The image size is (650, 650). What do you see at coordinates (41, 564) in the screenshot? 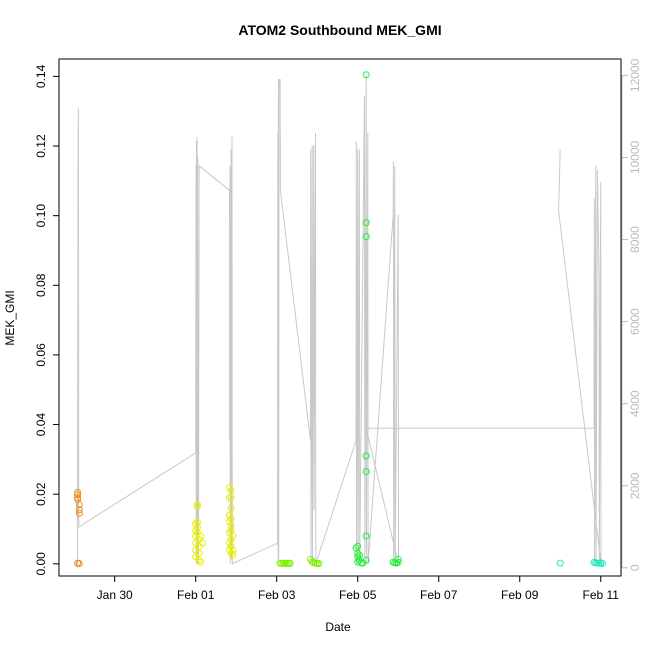
I see `y-tick-label: 0.00` at bounding box center [41, 564].